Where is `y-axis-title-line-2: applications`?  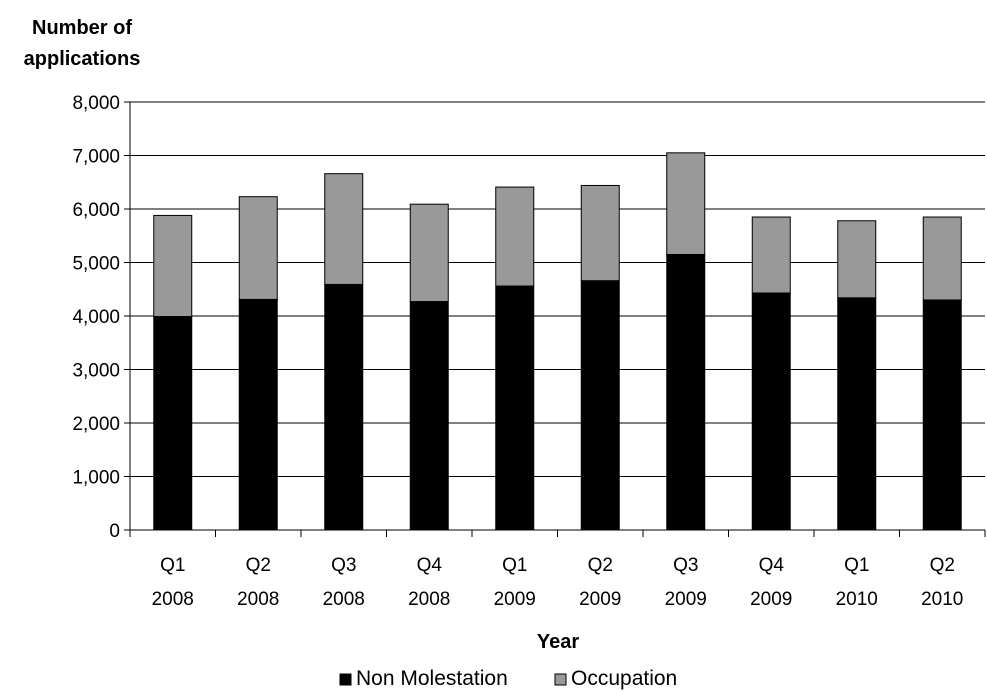
y-axis-title-line-2: applications is located at coordinates (82, 59).